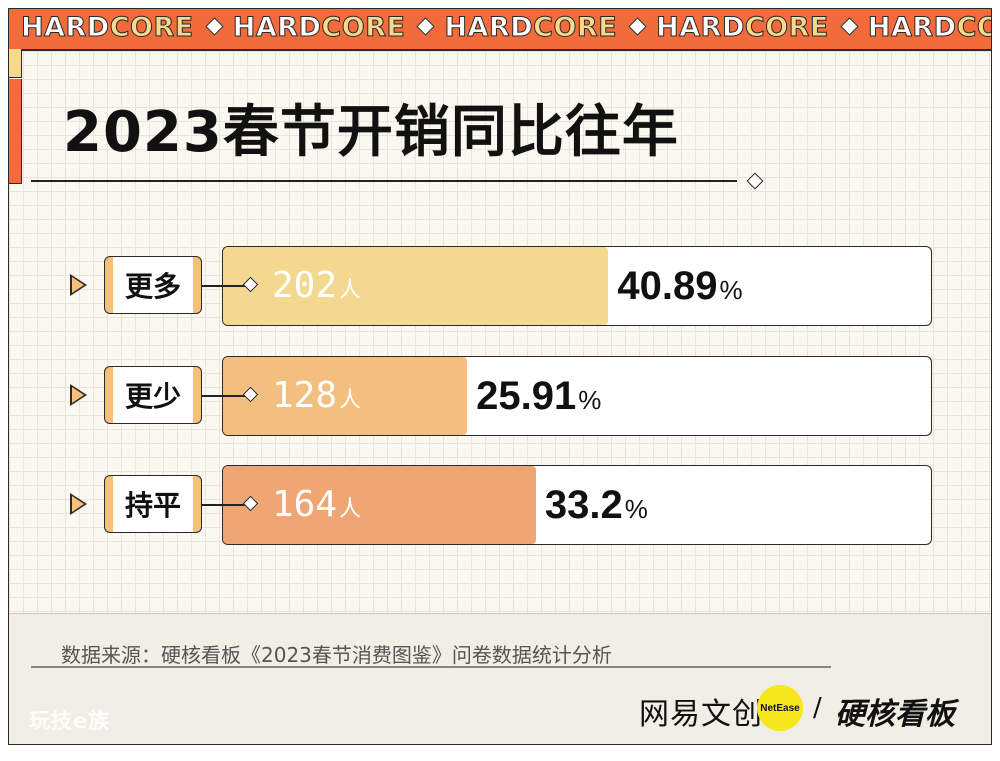 This screenshot has height=761, width=1000. What do you see at coordinates (583, 505) in the screenshot?
I see `percent-value: 33.2` at bounding box center [583, 505].